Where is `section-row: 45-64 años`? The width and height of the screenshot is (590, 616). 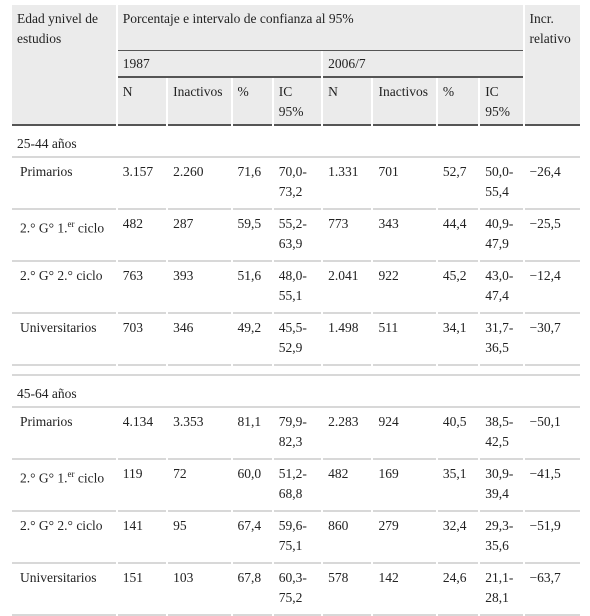
section-row: 45-64 años is located at coordinates (296, 392).